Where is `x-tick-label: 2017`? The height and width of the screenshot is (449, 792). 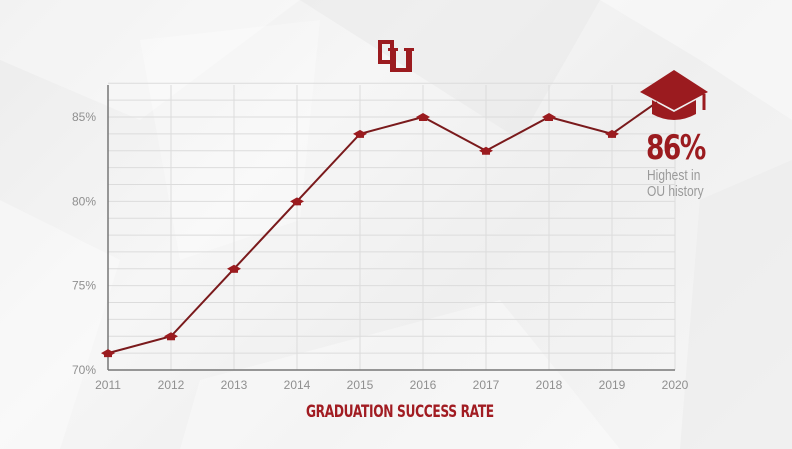 x-tick-label: 2017 is located at coordinates (486, 385).